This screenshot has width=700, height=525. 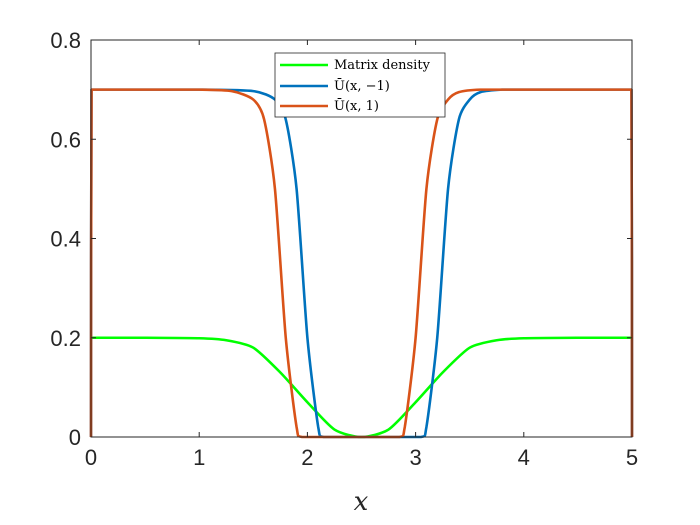 What do you see at coordinates (415, 457) in the screenshot?
I see `x-tick-label: 3` at bounding box center [415, 457].